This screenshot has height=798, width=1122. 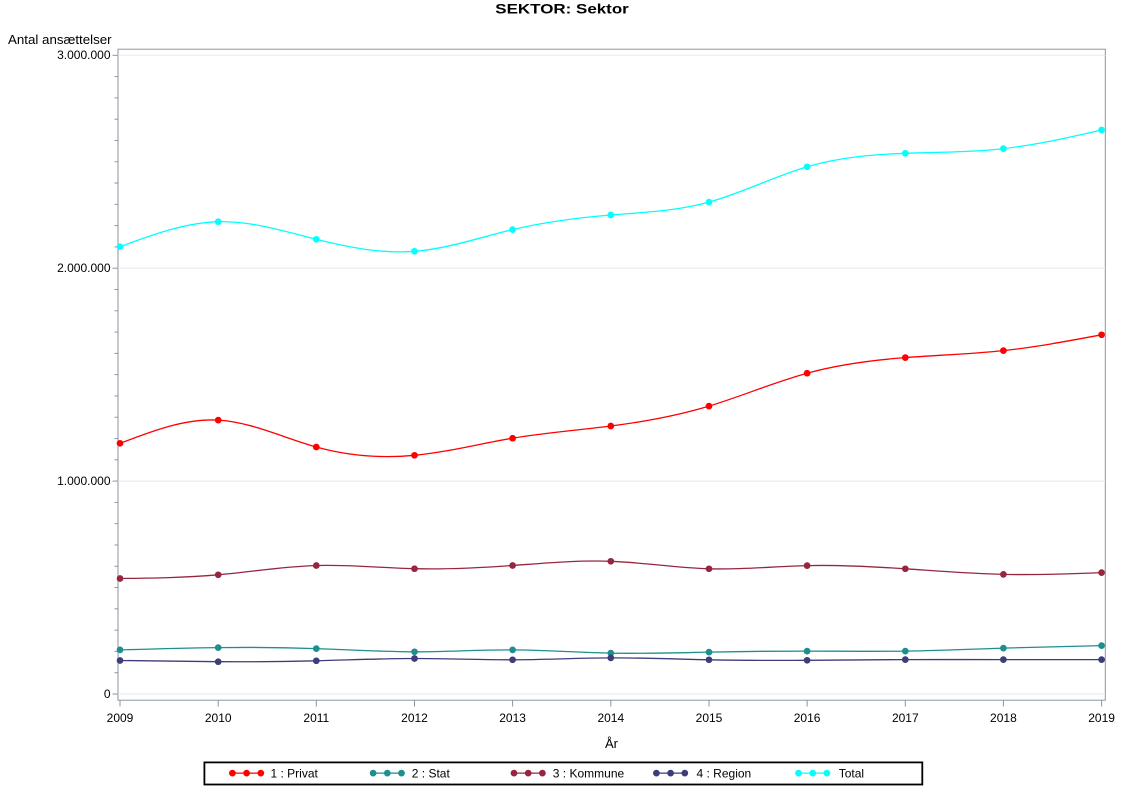 I want to click on svg-text: 2018, so click(x=1003, y=718).